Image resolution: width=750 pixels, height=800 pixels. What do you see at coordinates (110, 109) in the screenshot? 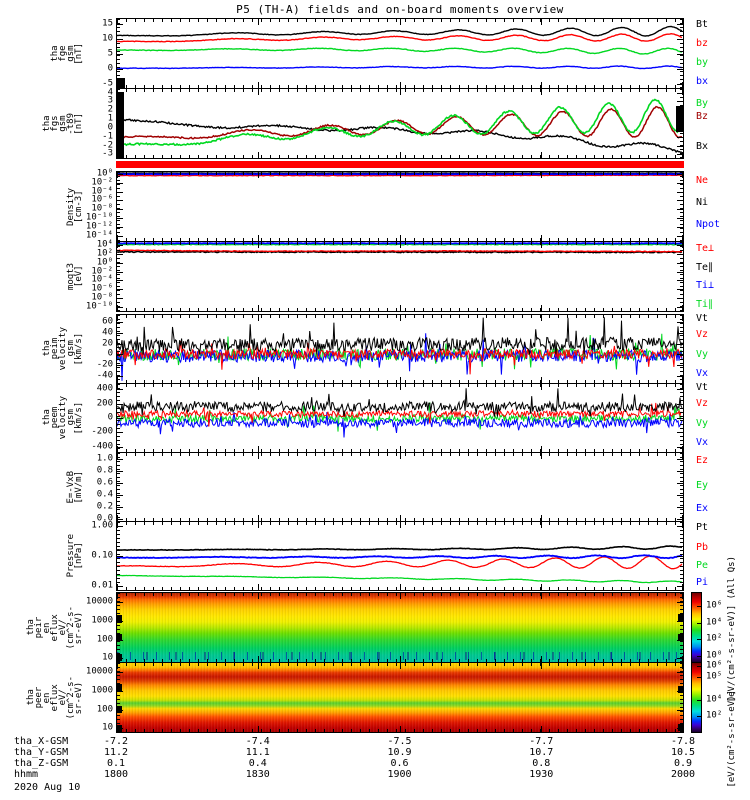
I see `ytick-label: 2` at bounding box center [110, 109].